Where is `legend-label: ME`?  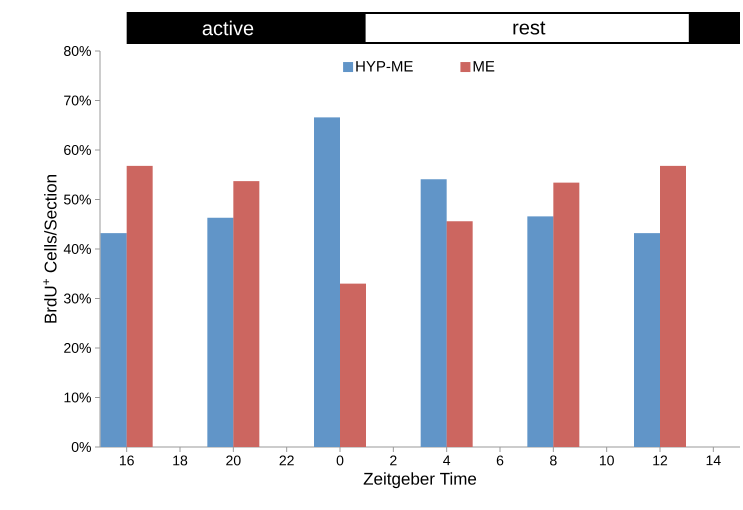
legend-label: ME is located at coordinates (484, 66).